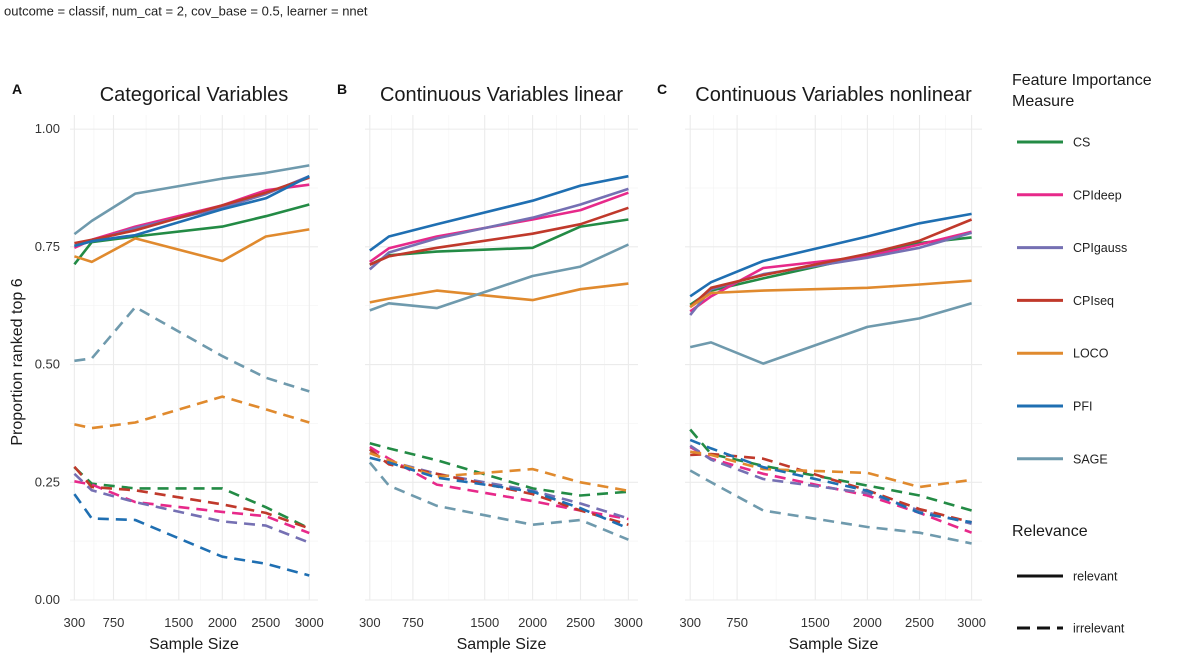  What do you see at coordinates (1081, 143) in the screenshot?
I see `legend-label: CS` at bounding box center [1081, 143].